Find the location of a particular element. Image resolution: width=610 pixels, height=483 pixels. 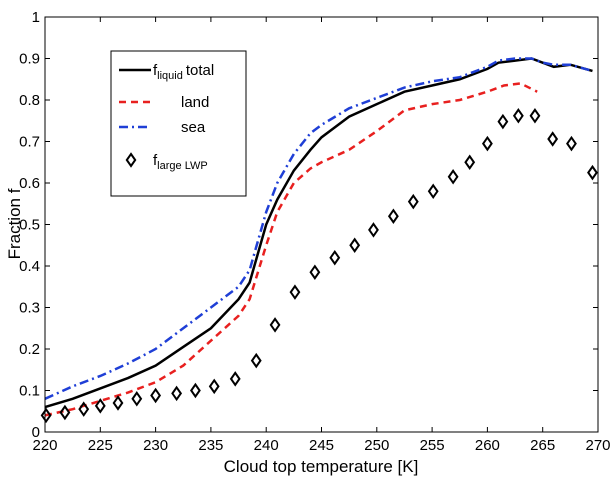

legend-marker is located at coordinates (131, 160).